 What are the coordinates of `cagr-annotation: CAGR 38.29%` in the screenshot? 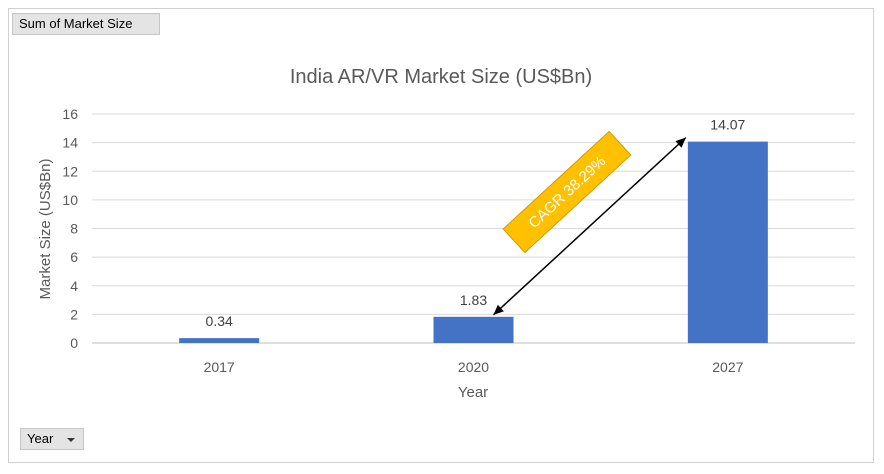 It's located at (589, 223).